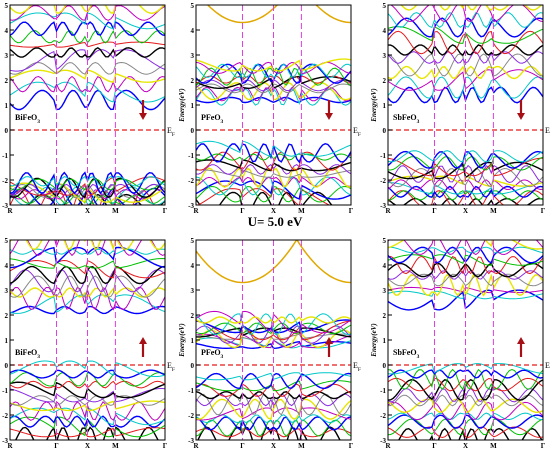  I want to click on compound-label: BiFeO3, so click(27, 354).